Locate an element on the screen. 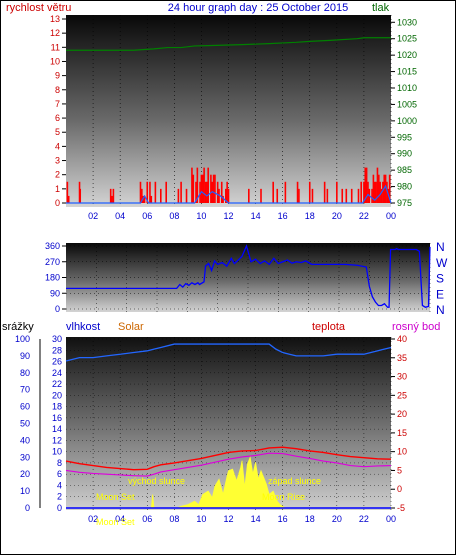 This screenshot has height=555, width=456. chart-title: 24 hour graph day : 25 October 2015 is located at coordinates (258, 8).